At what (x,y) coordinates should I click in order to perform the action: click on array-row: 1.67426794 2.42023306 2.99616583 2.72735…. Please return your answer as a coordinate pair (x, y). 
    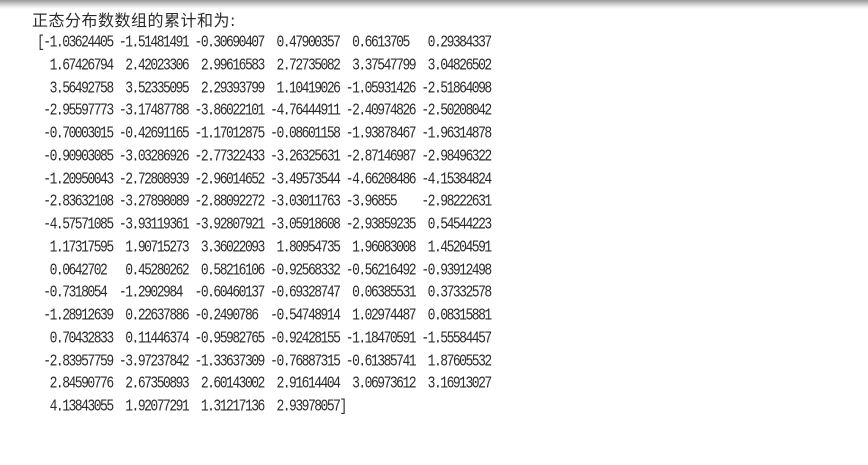
    Looking at the image, I should click on (265, 65).